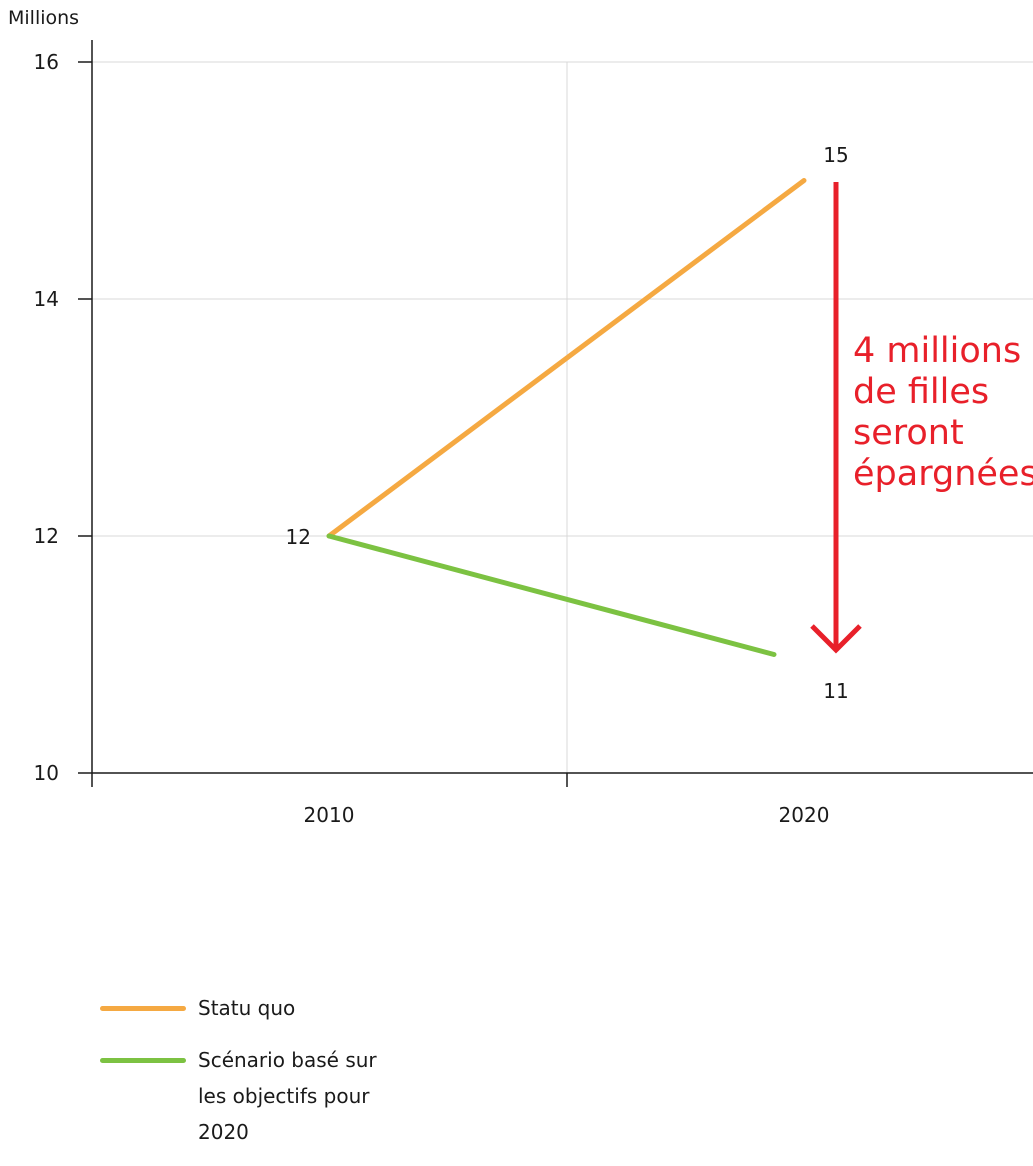  Describe the element at coordinates (835, 155) in the screenshot. I see `data-label-statu-quo-end: 15` at that location.